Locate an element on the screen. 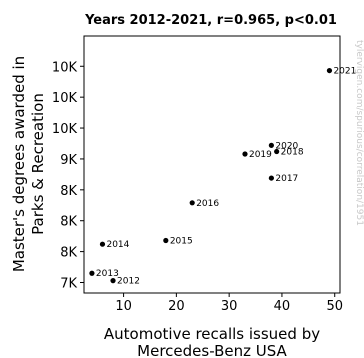  data-point-label: 2017 is located at coordinates (286, 179).